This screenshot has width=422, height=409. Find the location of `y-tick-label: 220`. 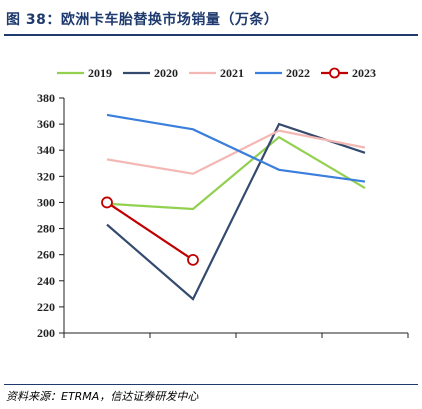

y-tick-label: 220 is located at coordinates (46, 307).